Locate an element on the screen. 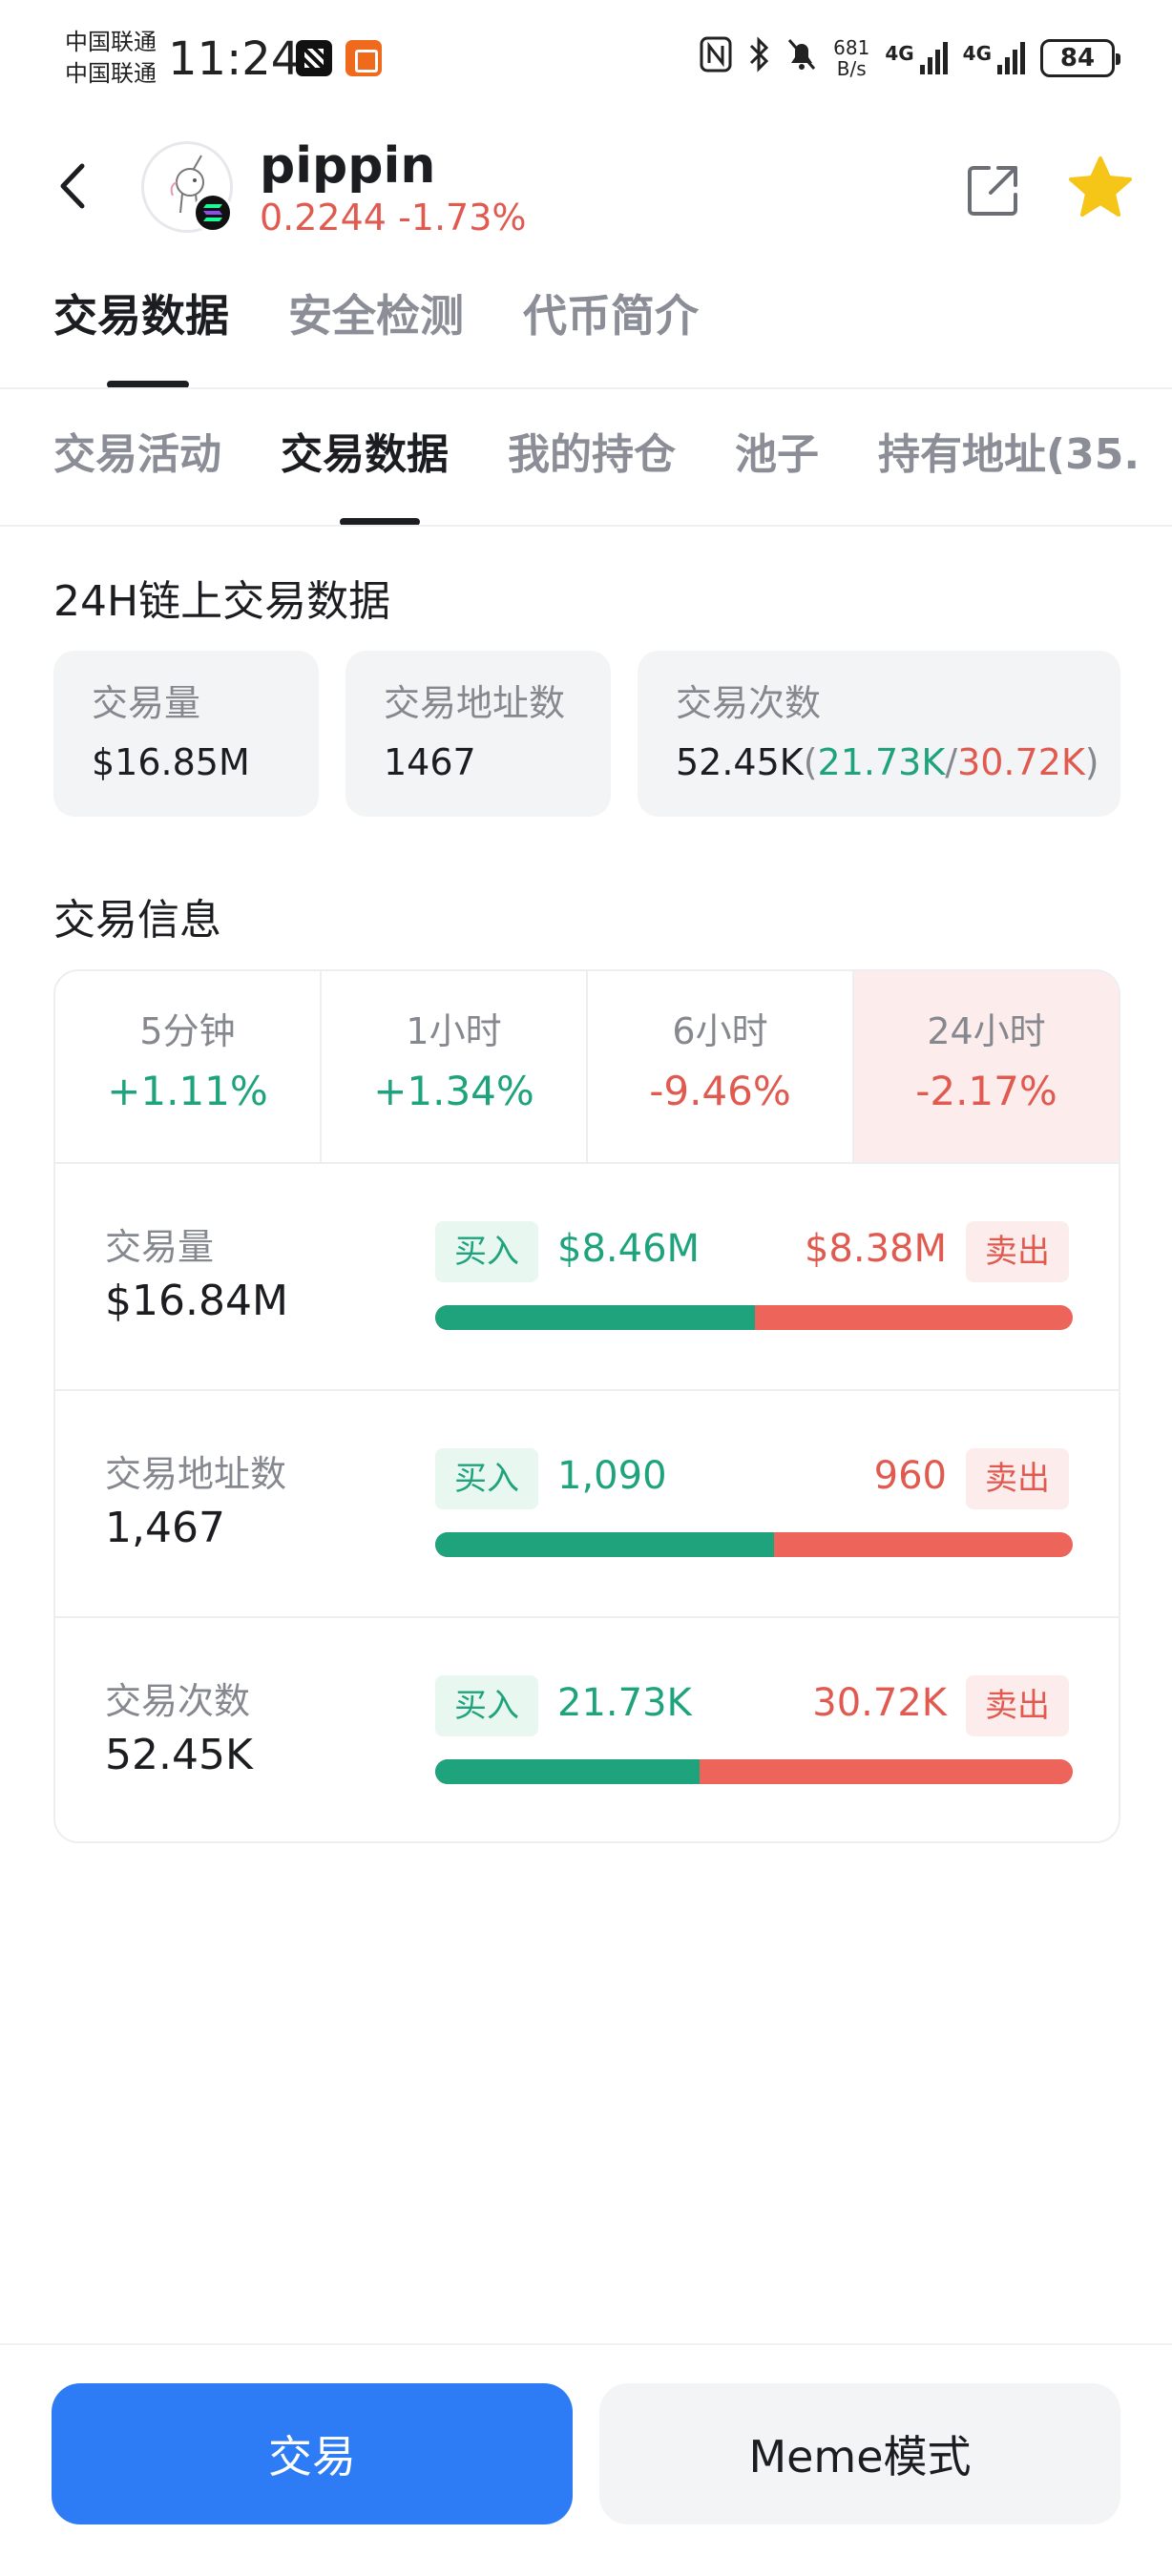  row-label: 交易地址数 is located at coordinates (196, 1474).